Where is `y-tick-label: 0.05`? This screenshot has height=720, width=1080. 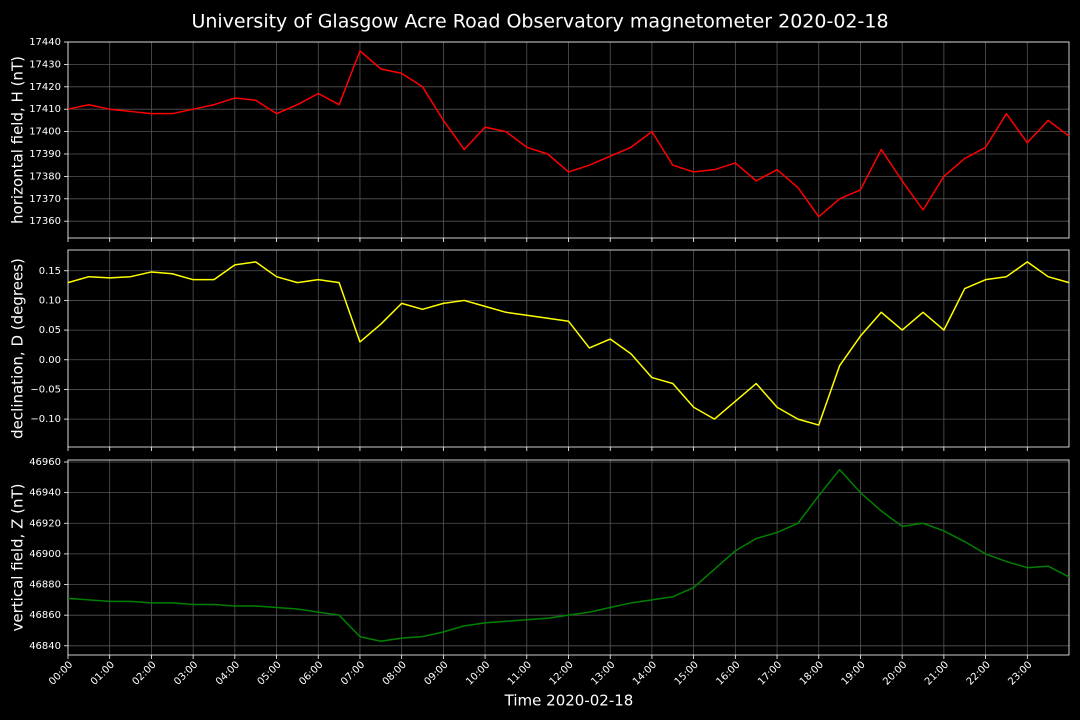
y-tick-label: 0.05 is located at coordinates (50, 330).